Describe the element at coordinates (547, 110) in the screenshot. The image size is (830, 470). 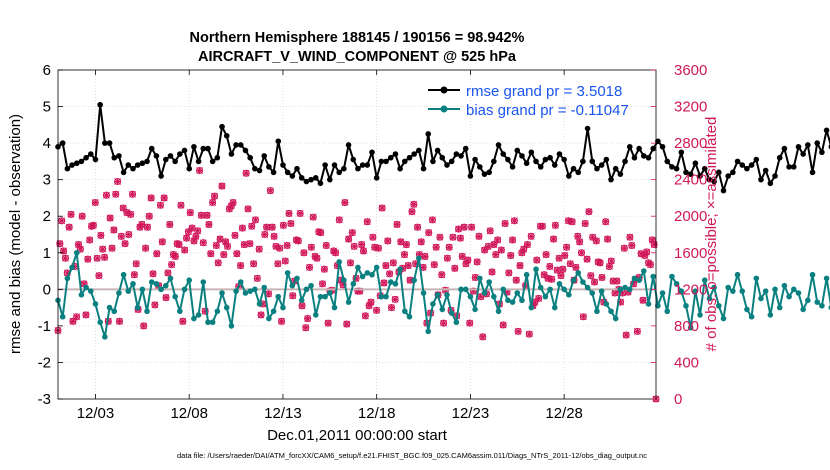
I see `legend-bias-label: bias grand pr = -0.11047` at that location.